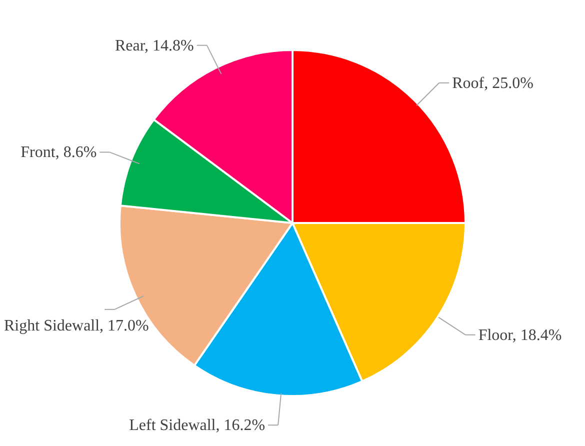  What do you see at coordinates (197, 425) in the screenshot?
I see `slice-label: Left Sidewall, 16.2%` at bounding box center [197, 425].